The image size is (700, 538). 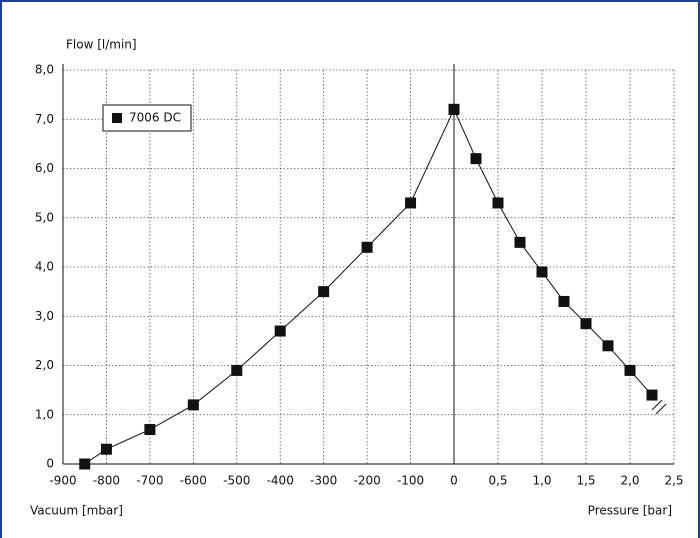 I want to click on x-tick-label: -800, so click(x=106, y=481).